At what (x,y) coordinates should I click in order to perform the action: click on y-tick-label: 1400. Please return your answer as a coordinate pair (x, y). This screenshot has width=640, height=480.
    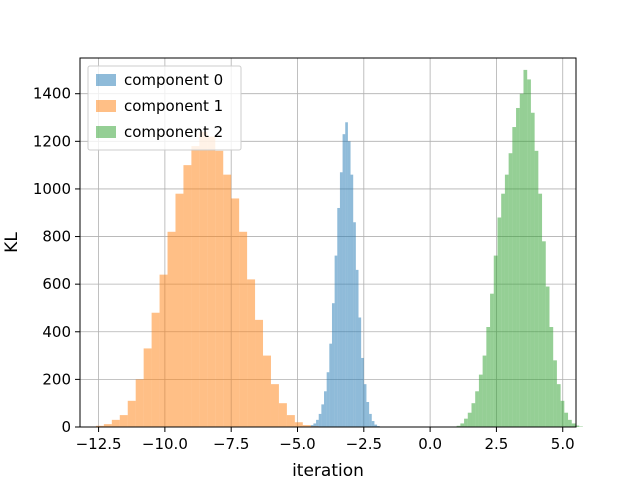
    Looking at the image, I should click on (52, 94).